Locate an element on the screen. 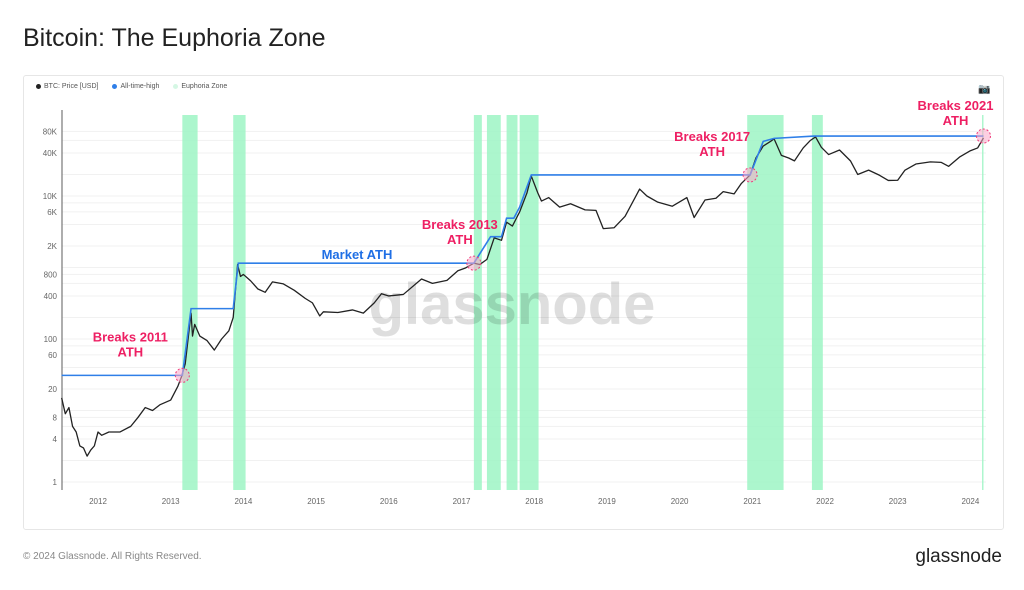  x-tick-label: 2020 is located at coordinates (680, 501).